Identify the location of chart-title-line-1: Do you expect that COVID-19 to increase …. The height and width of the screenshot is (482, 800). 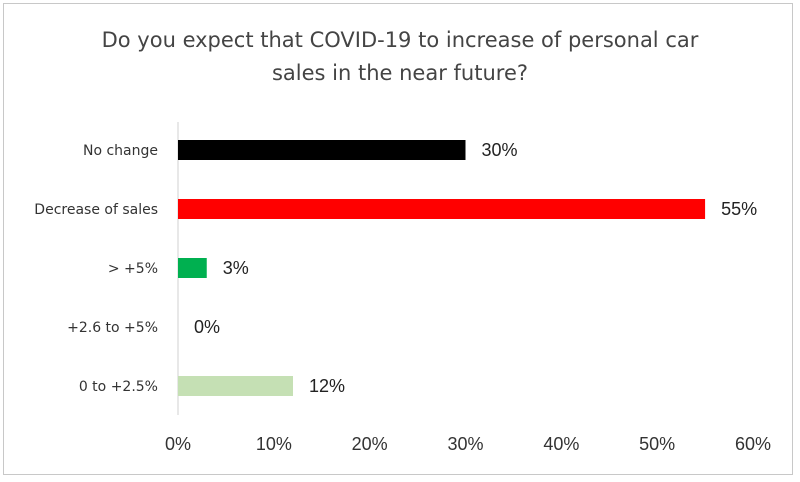
(400, 40).